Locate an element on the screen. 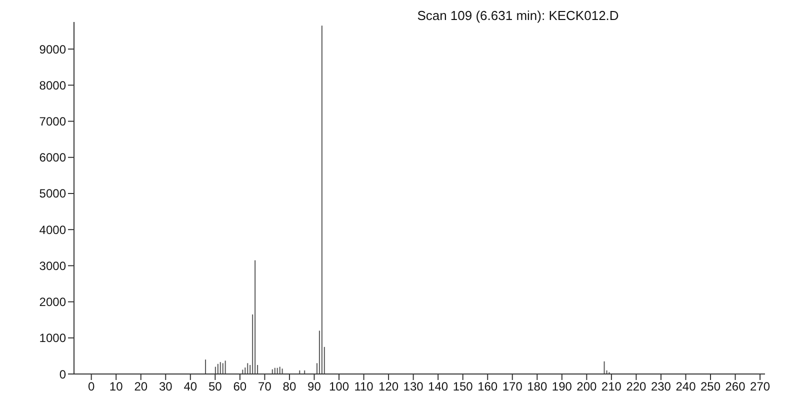 The image size is (785, 414). x-tick-label: 230 is located at coordinates (661, 387).